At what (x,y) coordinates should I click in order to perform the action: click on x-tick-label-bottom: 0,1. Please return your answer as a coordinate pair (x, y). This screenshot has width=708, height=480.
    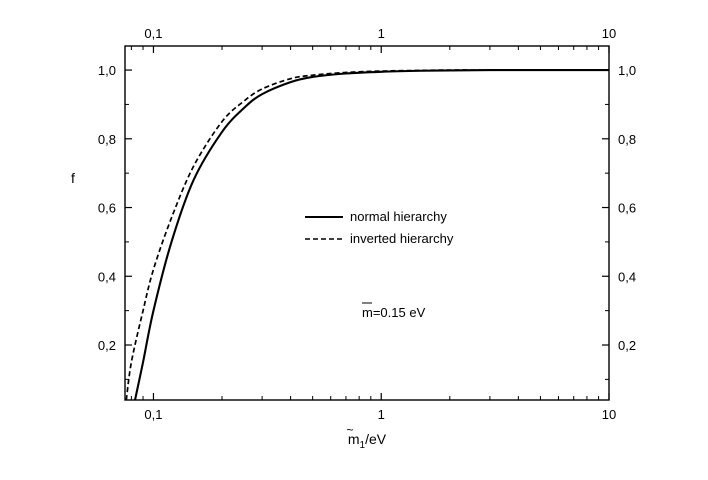
    Looking at the image, I should click on (153, 414).